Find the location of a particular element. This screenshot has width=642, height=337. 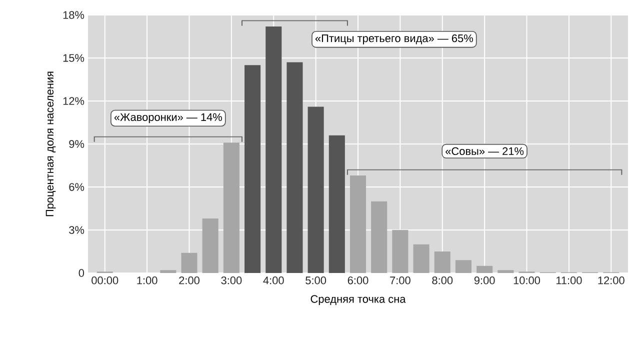

y-tick-label: 15% is located at coordinates (73, 58).